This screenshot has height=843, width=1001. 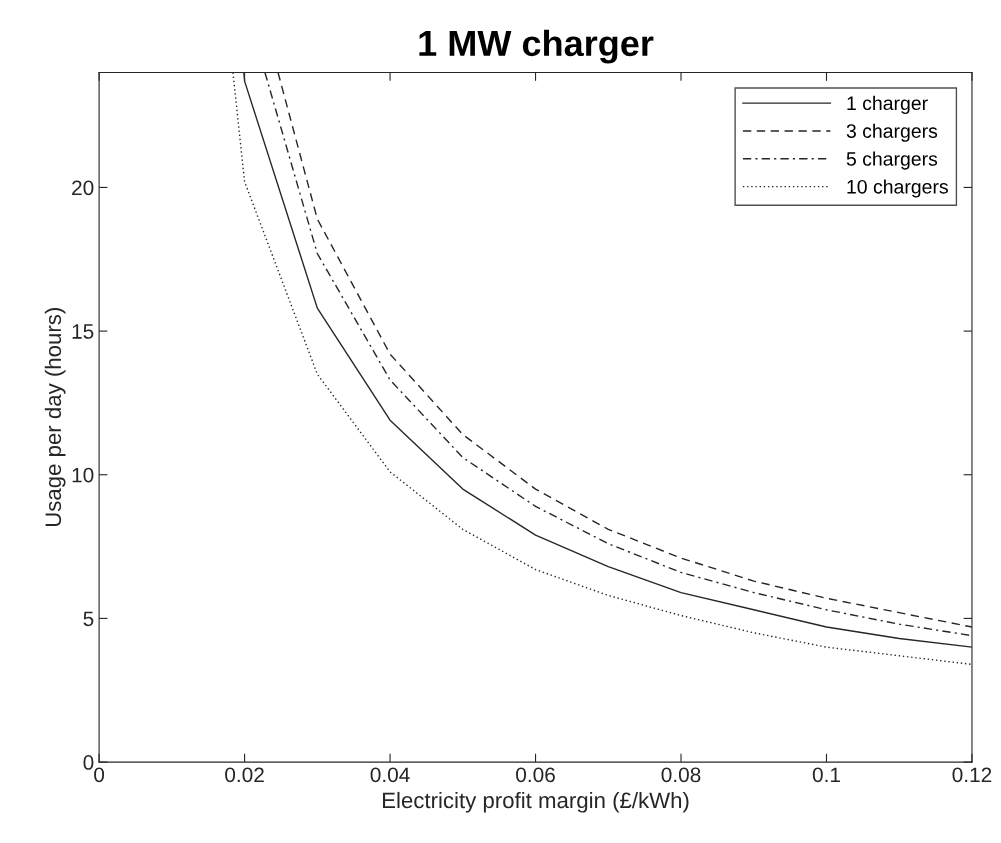 I want to click on x-tick-label: 0, so click(x=99, y=775).